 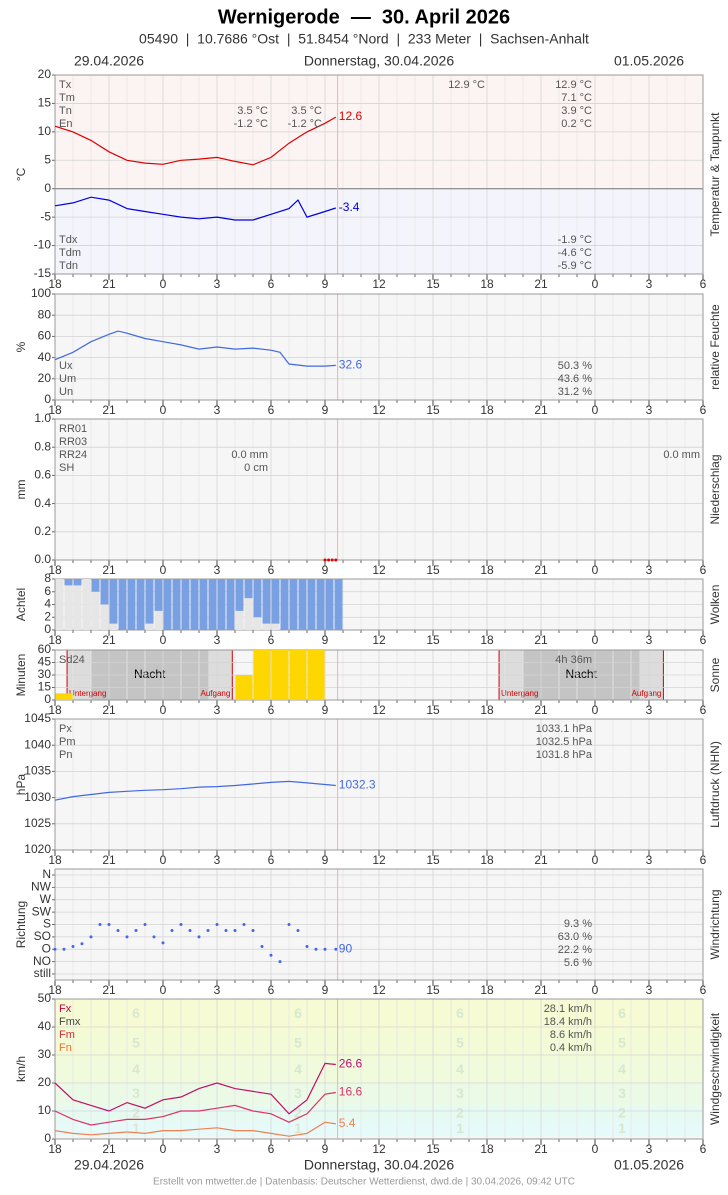 What do you see at coordinates (45, 1054) in the screenshot?
I see `y-tick-label: 30` at bounding box center [45, 1054].